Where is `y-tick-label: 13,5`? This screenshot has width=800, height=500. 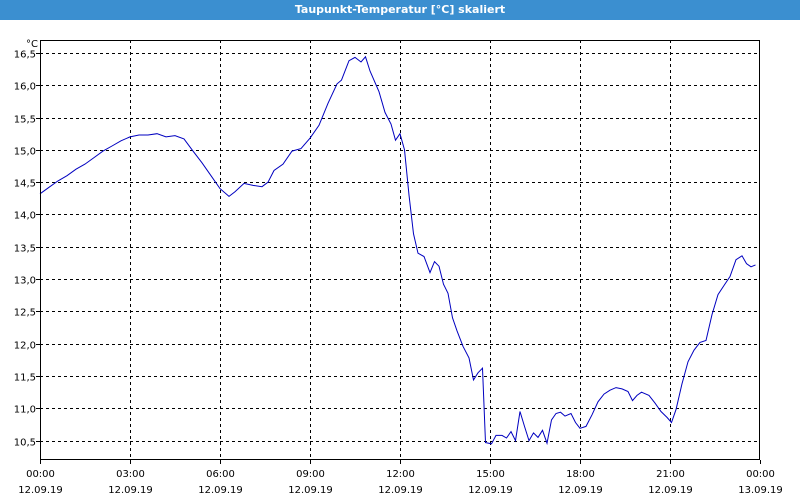 y-tick-label: 13,5 is located at coordinates (25, 249).